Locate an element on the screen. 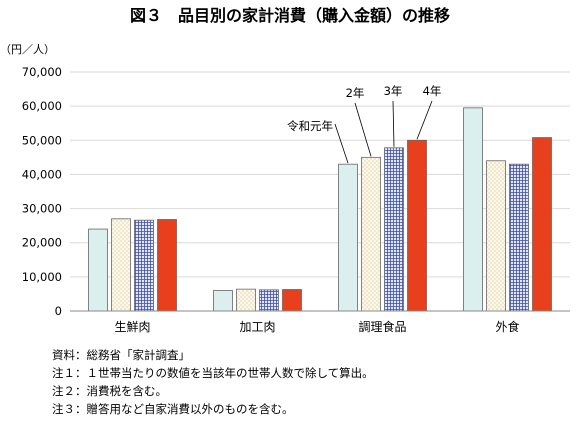 Image resolution: width=580 pixels, height=425 pixels. series-label: 3年 is located at coordinates (393, 91).